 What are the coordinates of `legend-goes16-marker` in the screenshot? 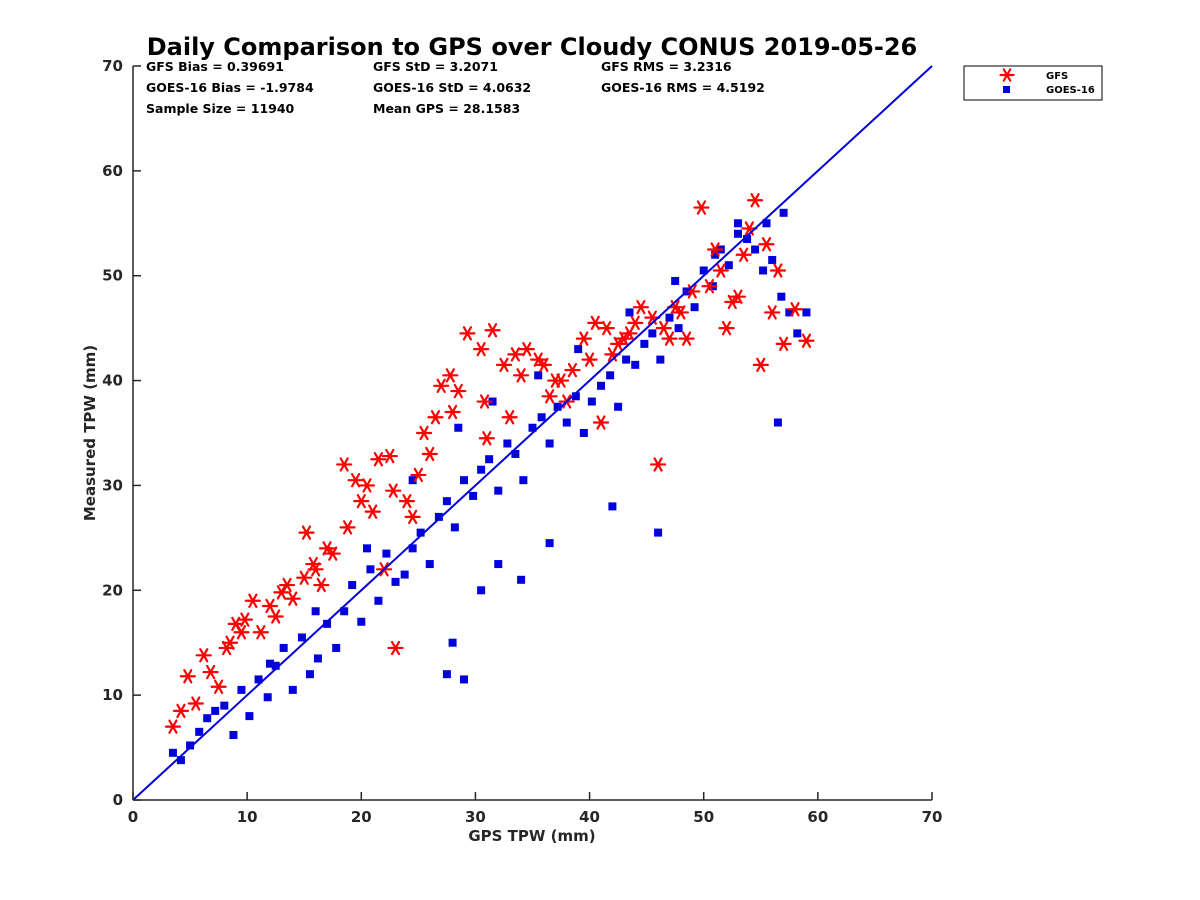 It's located at (1006, 89).